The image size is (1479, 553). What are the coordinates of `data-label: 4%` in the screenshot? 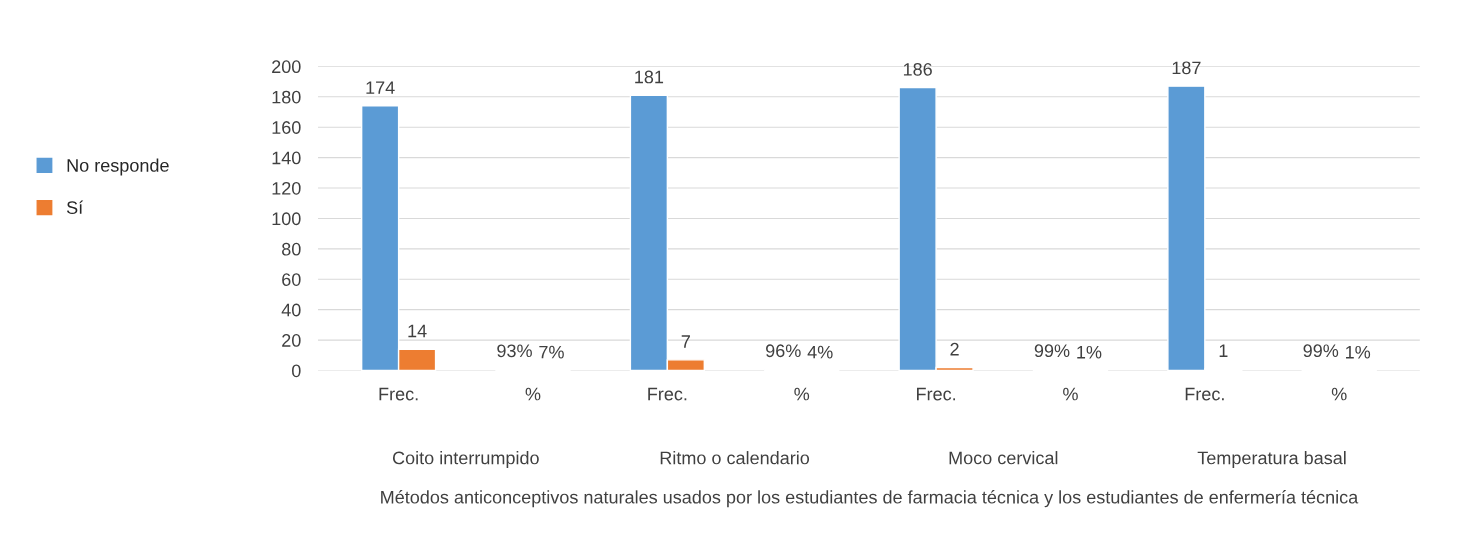 It's located at (820, 352).